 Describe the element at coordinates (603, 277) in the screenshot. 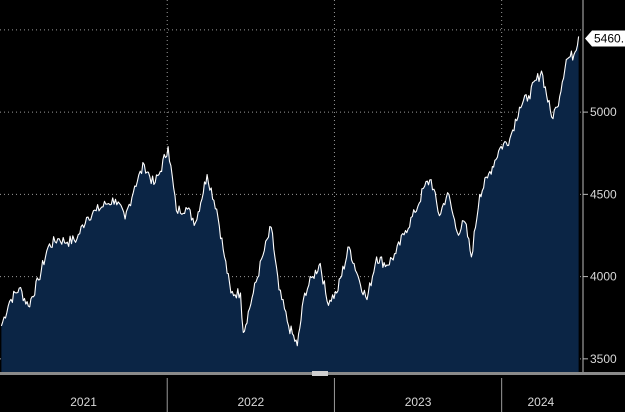

I see `y-tick-label: 4000` at that location.